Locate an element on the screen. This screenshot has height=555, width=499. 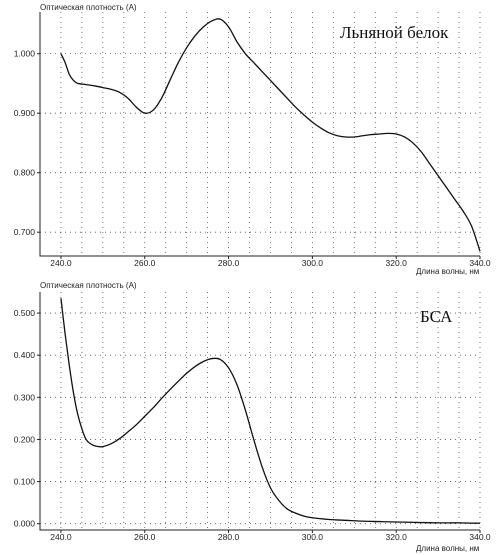
y-tick-label: 0.300 is located at coordinates (25, 397).